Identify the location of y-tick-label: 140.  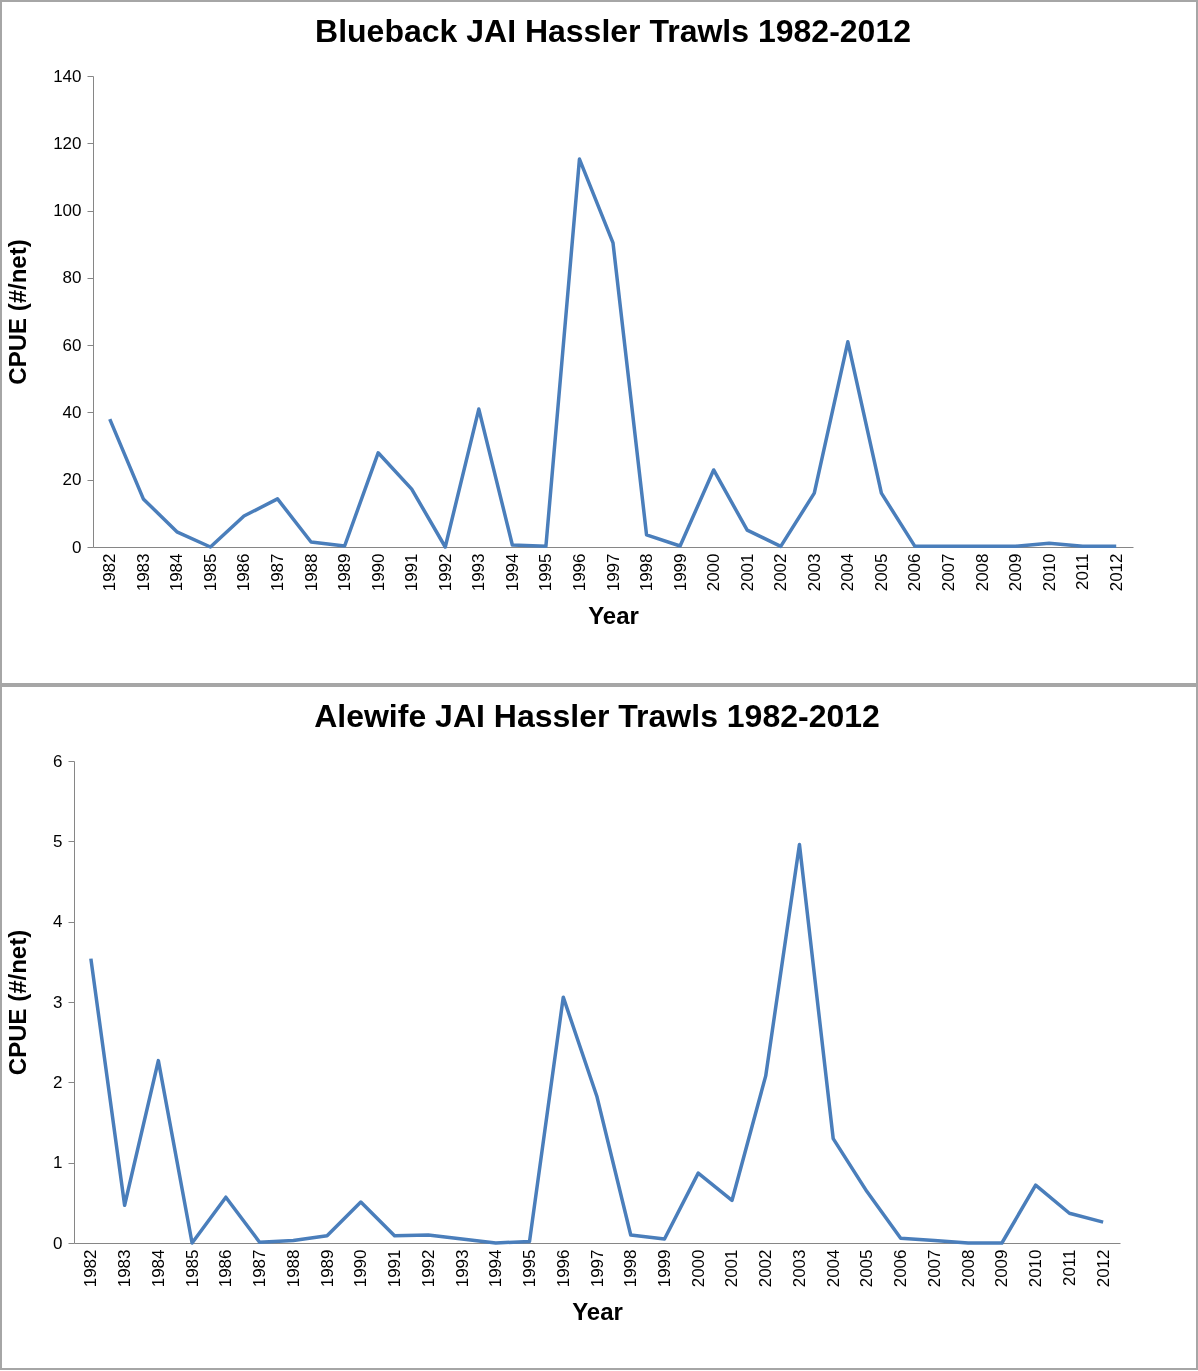
(67, 76).